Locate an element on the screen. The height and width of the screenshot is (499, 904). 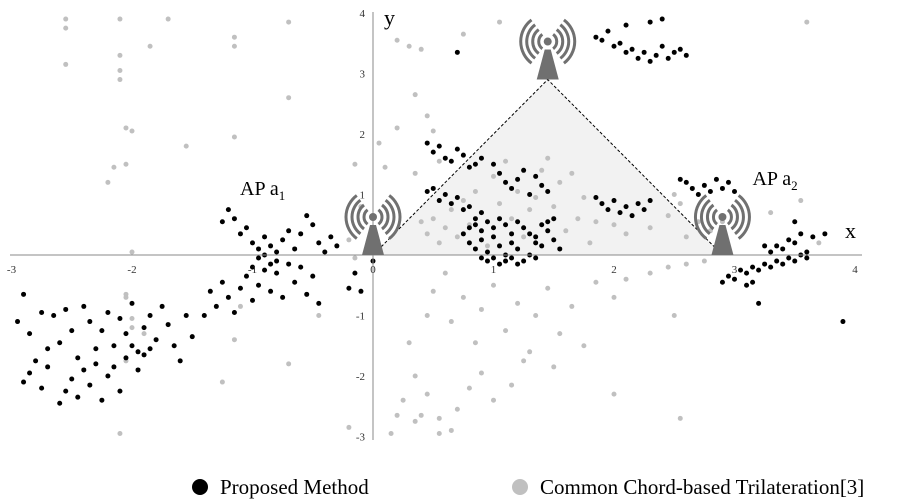
y-tick-3: 3 is located at coordinates (363, 75).